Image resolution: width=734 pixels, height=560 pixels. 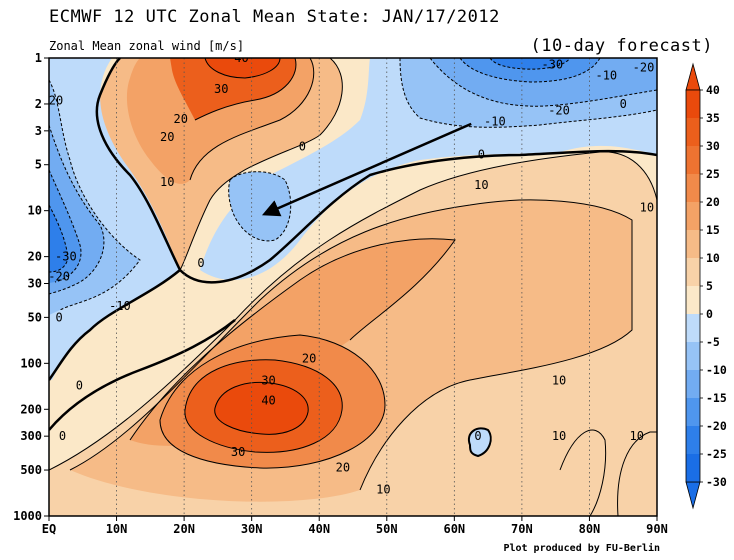 I want to click on y-tick-label: 1000, so click(x=27, y=516).